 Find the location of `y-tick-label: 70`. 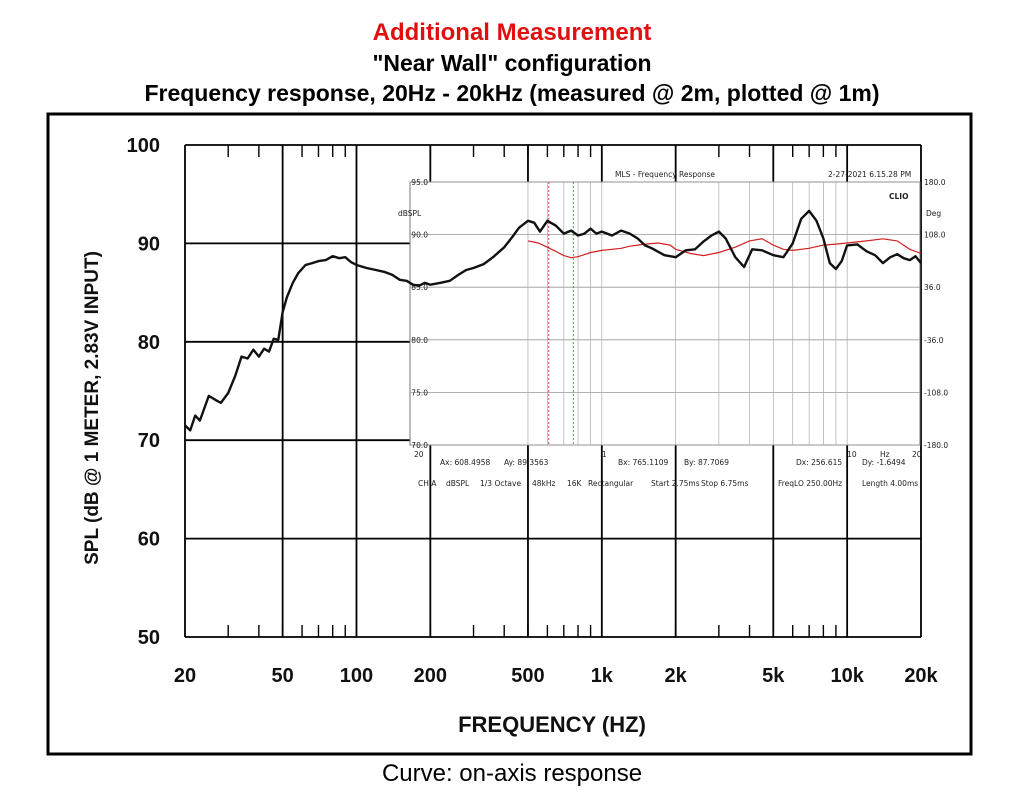

y-tick-label: 70 is located at coordinates (149, 441).